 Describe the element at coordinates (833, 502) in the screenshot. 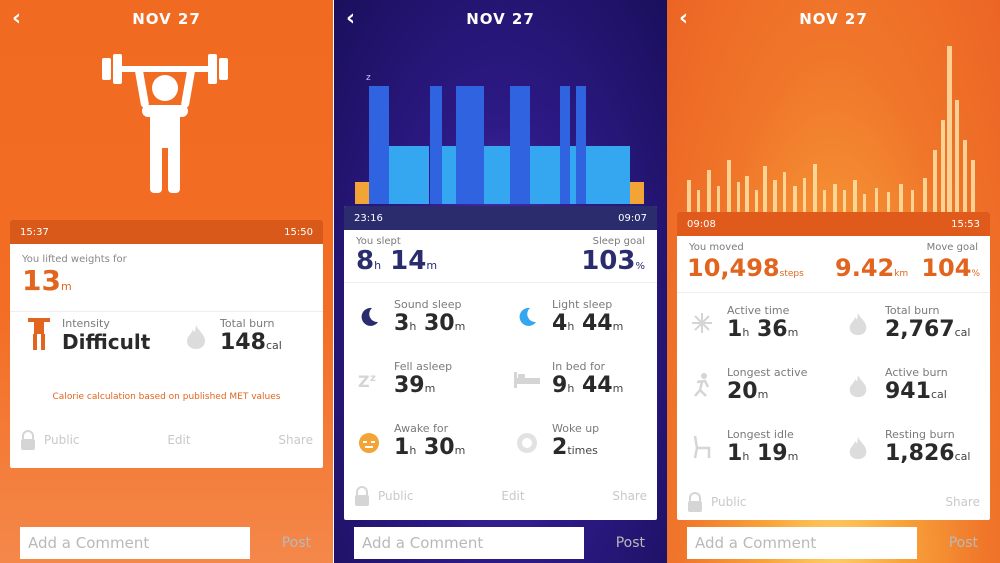

I see `share-bar: Public Share` at that location.